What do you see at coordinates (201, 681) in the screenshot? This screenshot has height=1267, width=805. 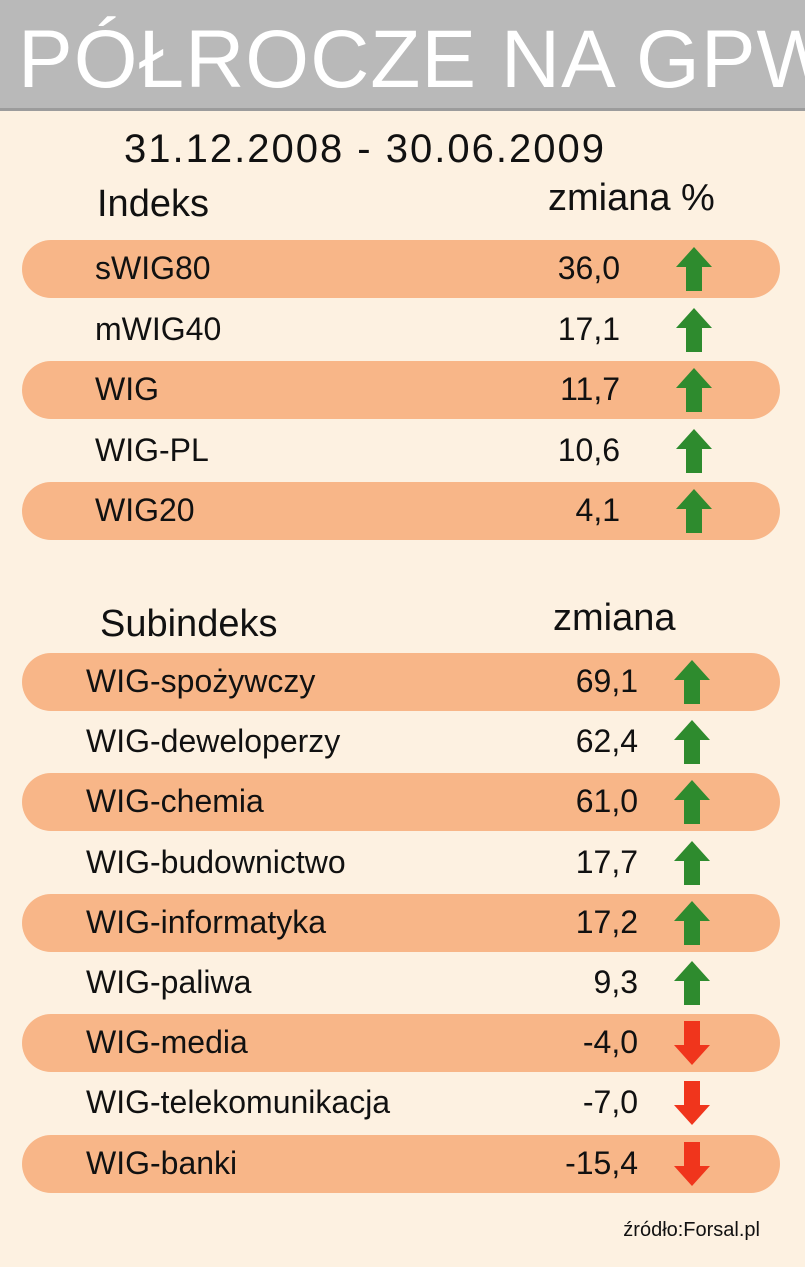 I see `row-name: WIG-spożywczy` at bounding box center [201, 681].